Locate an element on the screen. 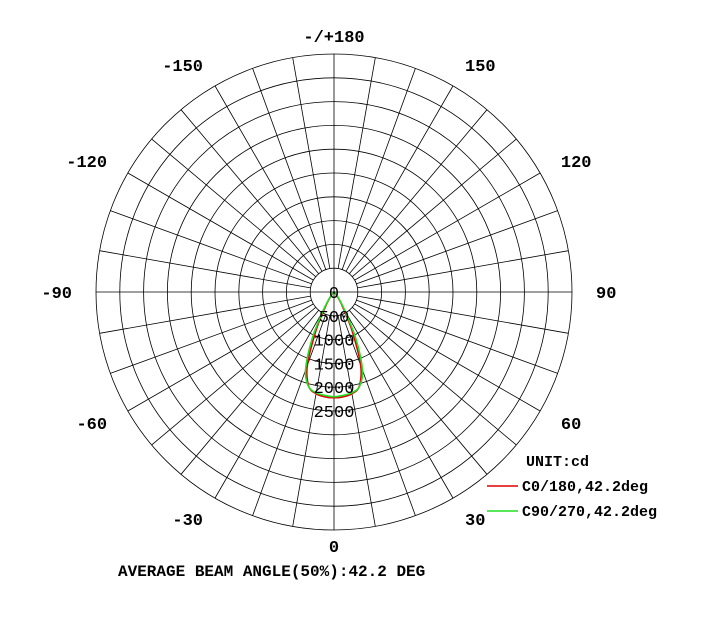 The height and width of the screenshot is (631, 719). angle-label: -90 is located at coordinates (56, 294).